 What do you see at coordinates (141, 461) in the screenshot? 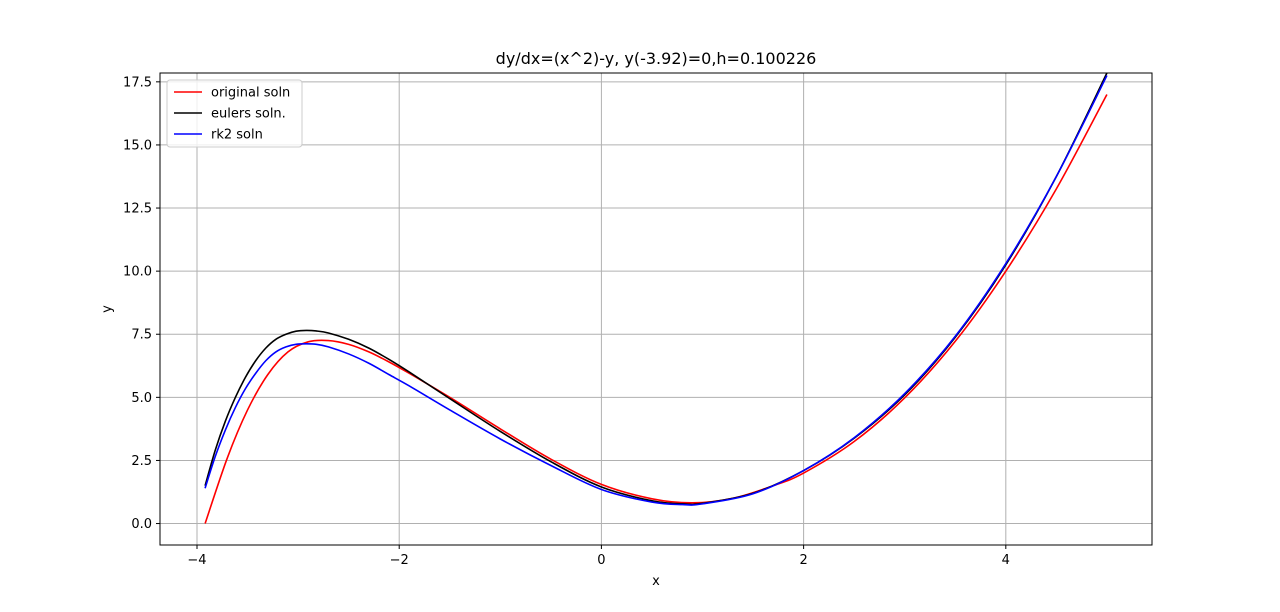
I see `y-tick-label: 2.5` at bounding box center [141, 461].